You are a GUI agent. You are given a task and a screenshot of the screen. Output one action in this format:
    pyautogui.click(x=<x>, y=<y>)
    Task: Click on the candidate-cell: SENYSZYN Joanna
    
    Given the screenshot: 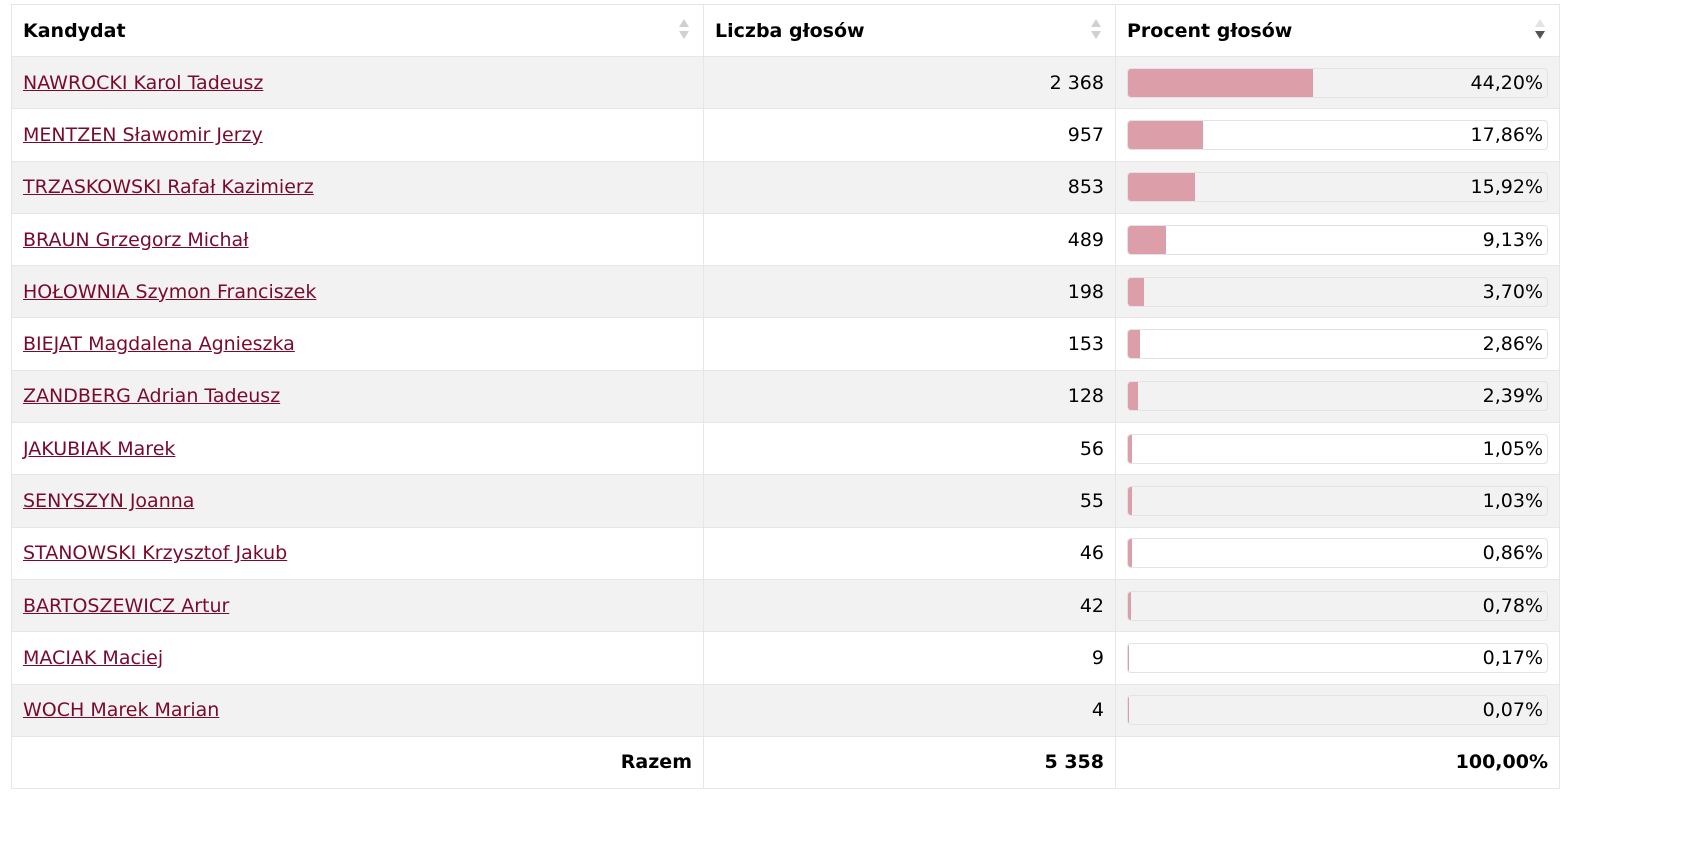 What is the action you would take?
    pyautogui.click(x=357, y=501)
    